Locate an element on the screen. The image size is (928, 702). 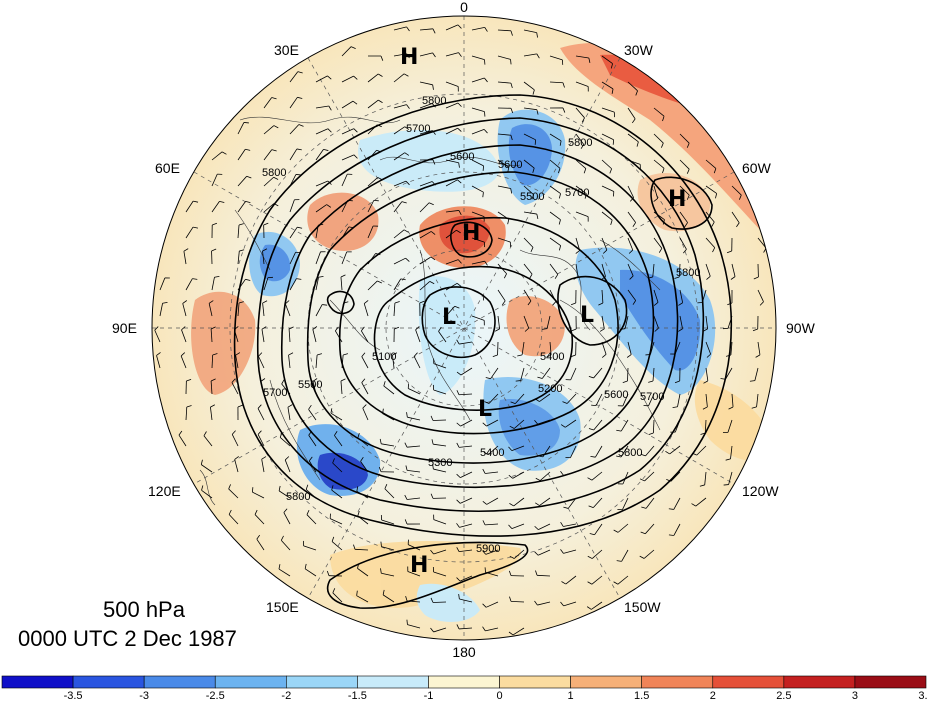
low-pressure-marker: L is located at coordinates (587, 315).